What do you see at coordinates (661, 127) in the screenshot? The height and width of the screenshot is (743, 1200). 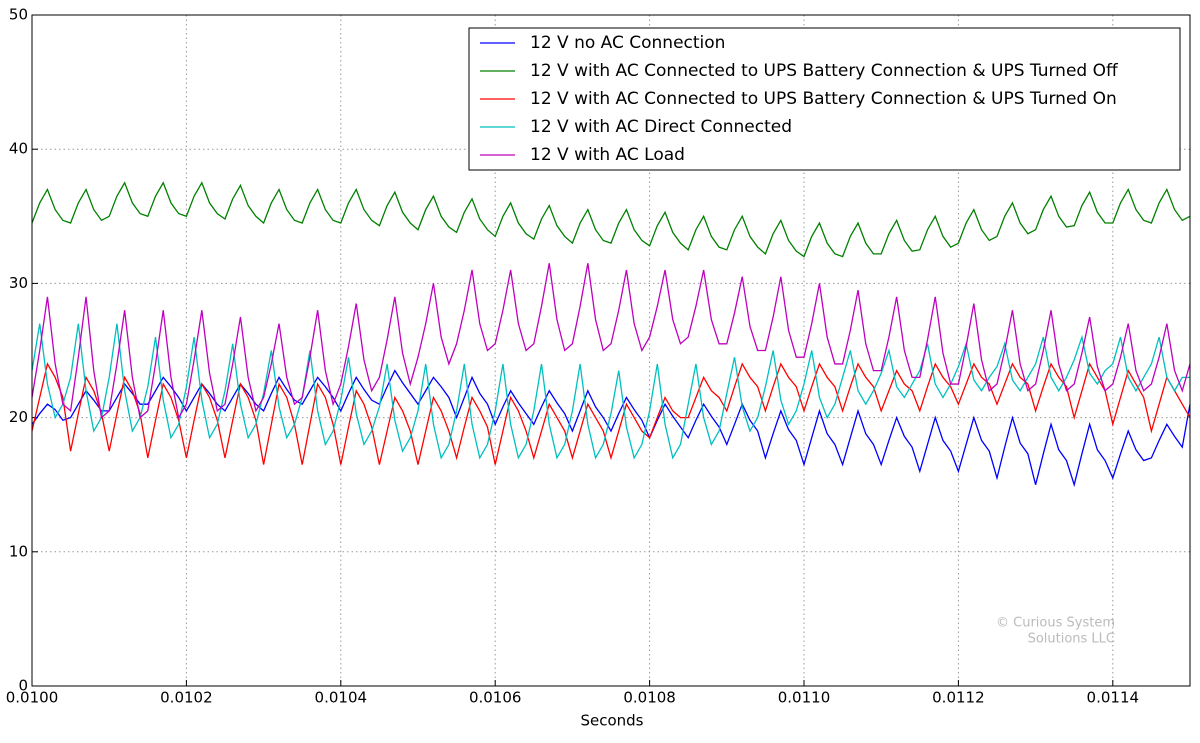 I see `legend-label: 12 V with AC Direct Connected` at bounding box center [661, 127].